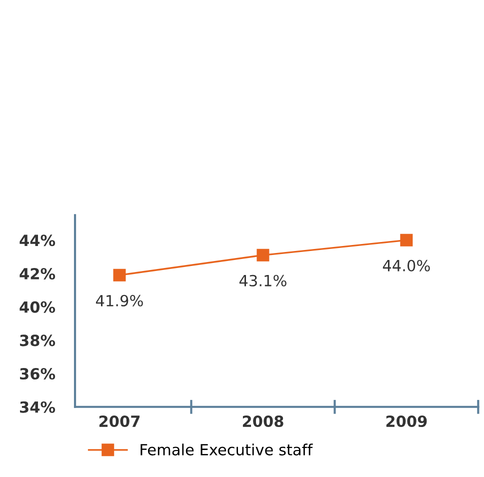  What do you see at coordinates (226, 450) in the screenshot?
I see `legend-label: Female Executive staff` at bounding box center [226, 450].